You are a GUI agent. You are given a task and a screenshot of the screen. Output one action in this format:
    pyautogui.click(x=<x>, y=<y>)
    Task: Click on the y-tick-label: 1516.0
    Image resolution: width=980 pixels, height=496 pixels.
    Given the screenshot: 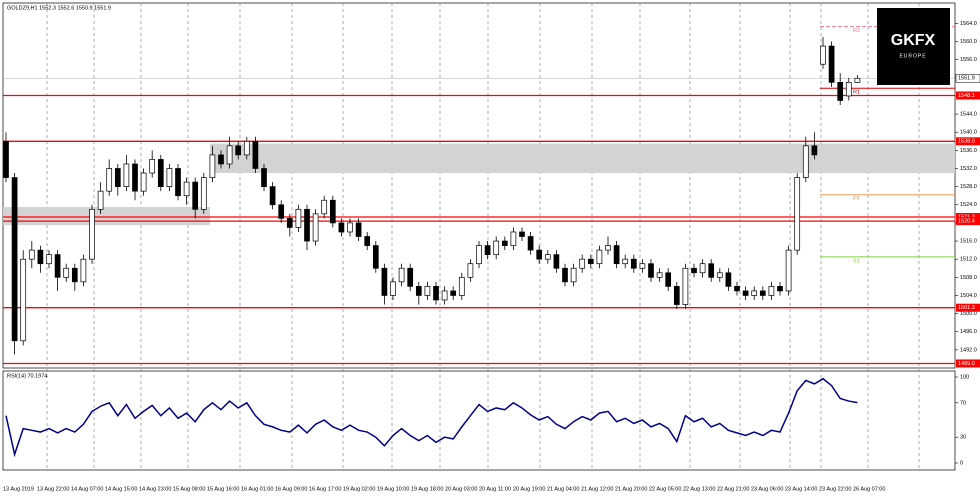 What is the action you would take?
    pyautogui.click(x=968, y=241)
    